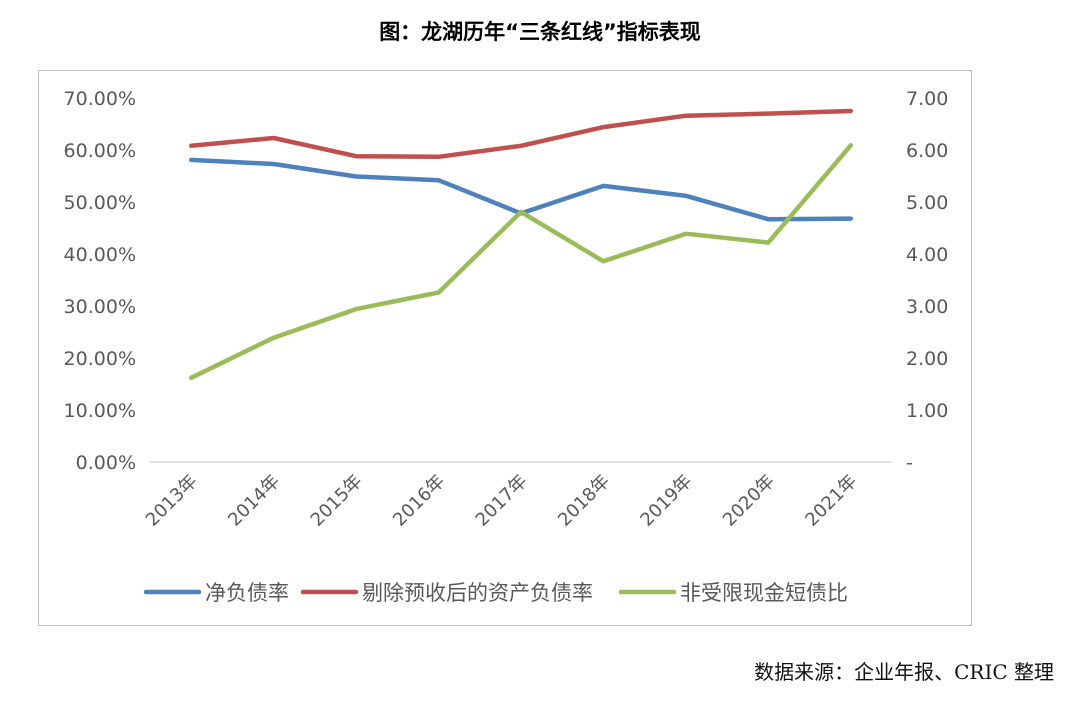  Describe the element at coordinates (100, 411) in the screenshot. I see `y-left-tick-label: 10.00%` at that location.